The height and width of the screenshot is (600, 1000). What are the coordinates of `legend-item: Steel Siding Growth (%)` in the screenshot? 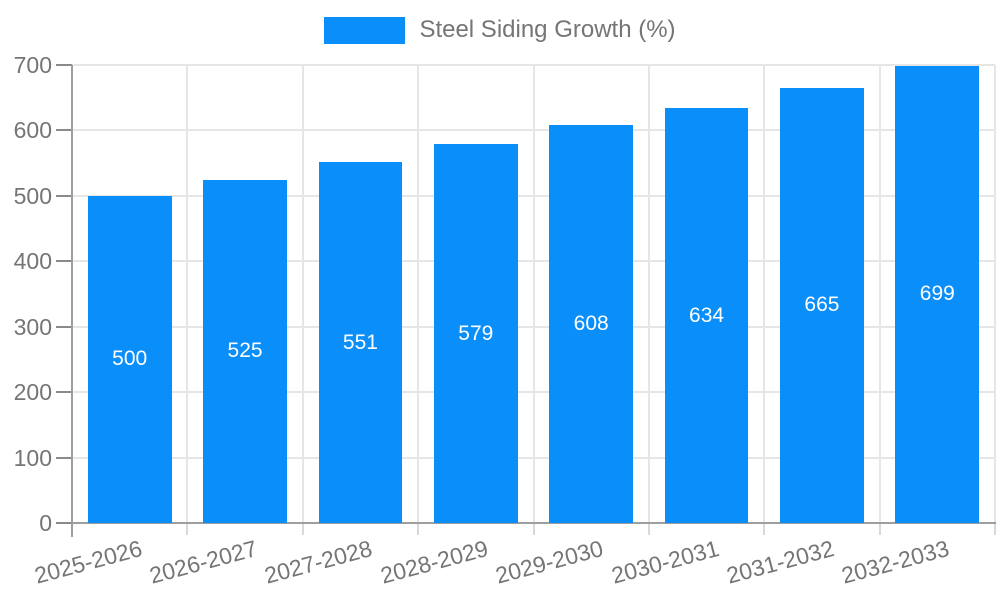 It's located at (500, 30).